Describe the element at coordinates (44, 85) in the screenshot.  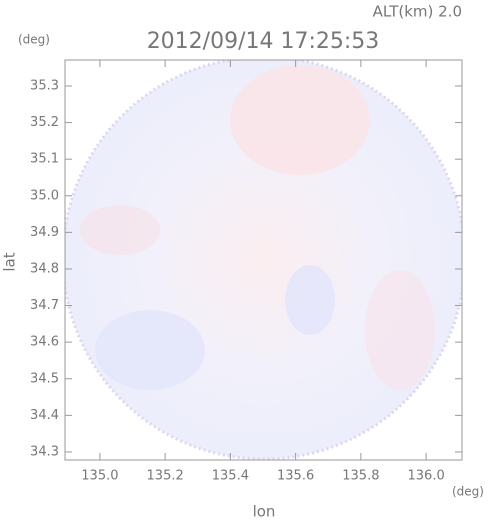
I see `y-tick-label: 35.3` at that location.